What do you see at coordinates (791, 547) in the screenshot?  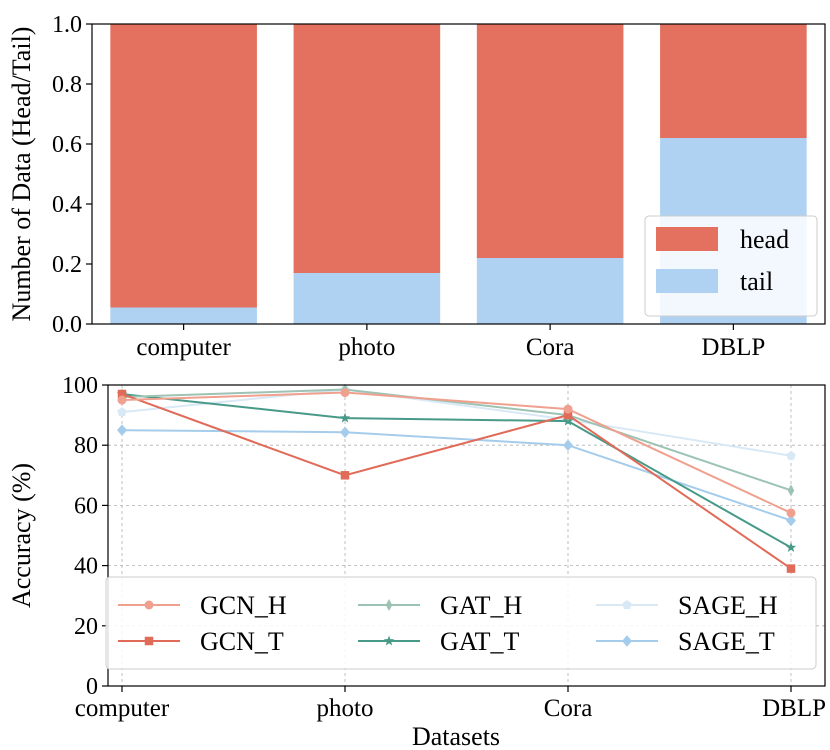 I see `point-gat-t-dblp` at bounding box center [791, 547].